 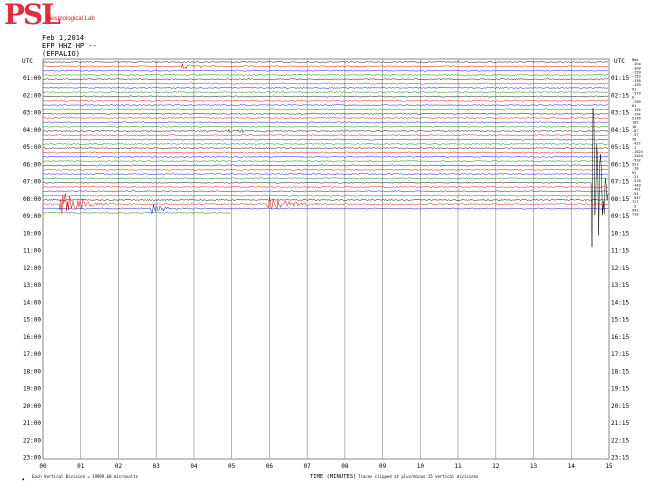 I want to click on left-hour-label: 16:00, so click(x=32, y=337).